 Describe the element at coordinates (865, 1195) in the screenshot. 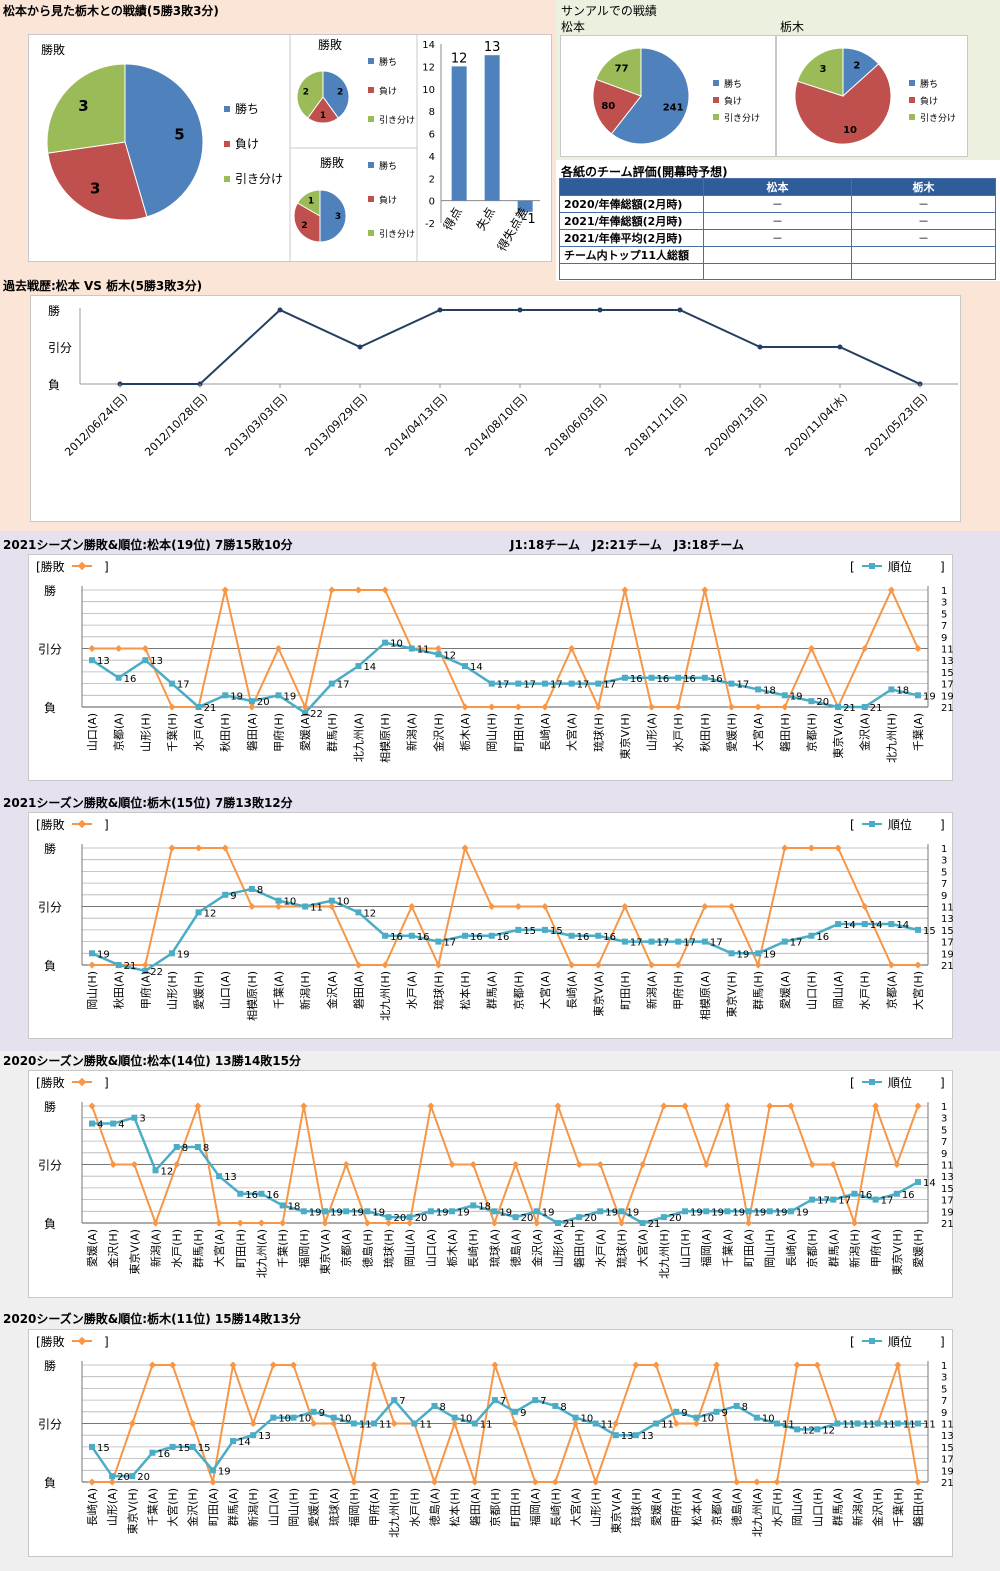

I see `season-2-rank-label: 16` at that location.